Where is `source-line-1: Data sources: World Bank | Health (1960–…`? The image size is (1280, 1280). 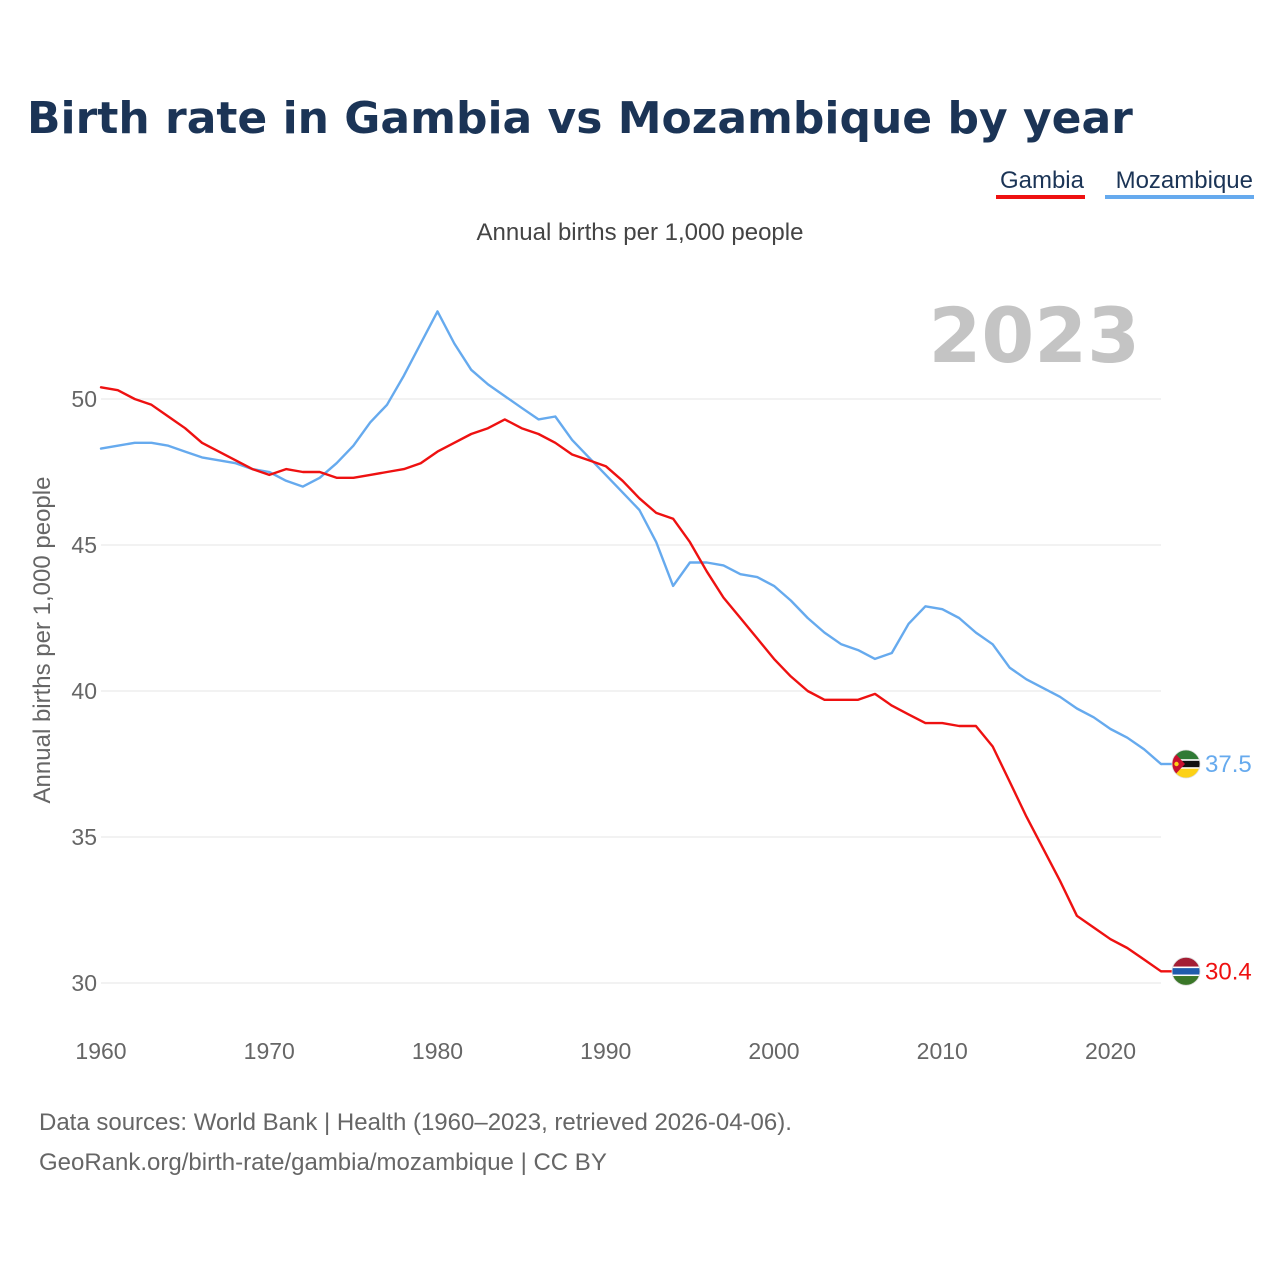
source-line-1: Data sources: World Bank | Health (1960–… is located at coordinates (415, 1122).